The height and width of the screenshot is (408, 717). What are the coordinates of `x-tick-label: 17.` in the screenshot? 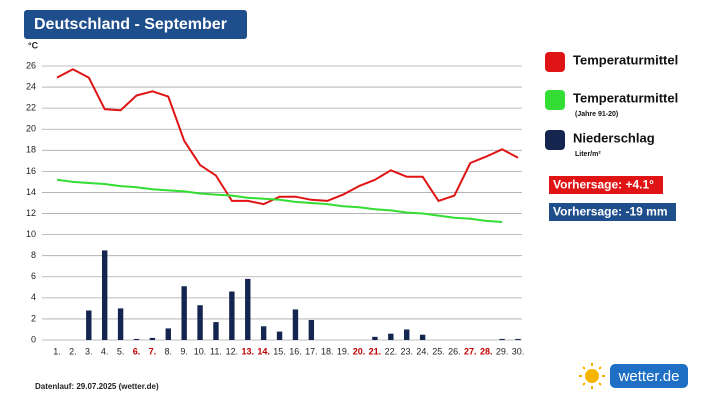 It's located at (311, 351).